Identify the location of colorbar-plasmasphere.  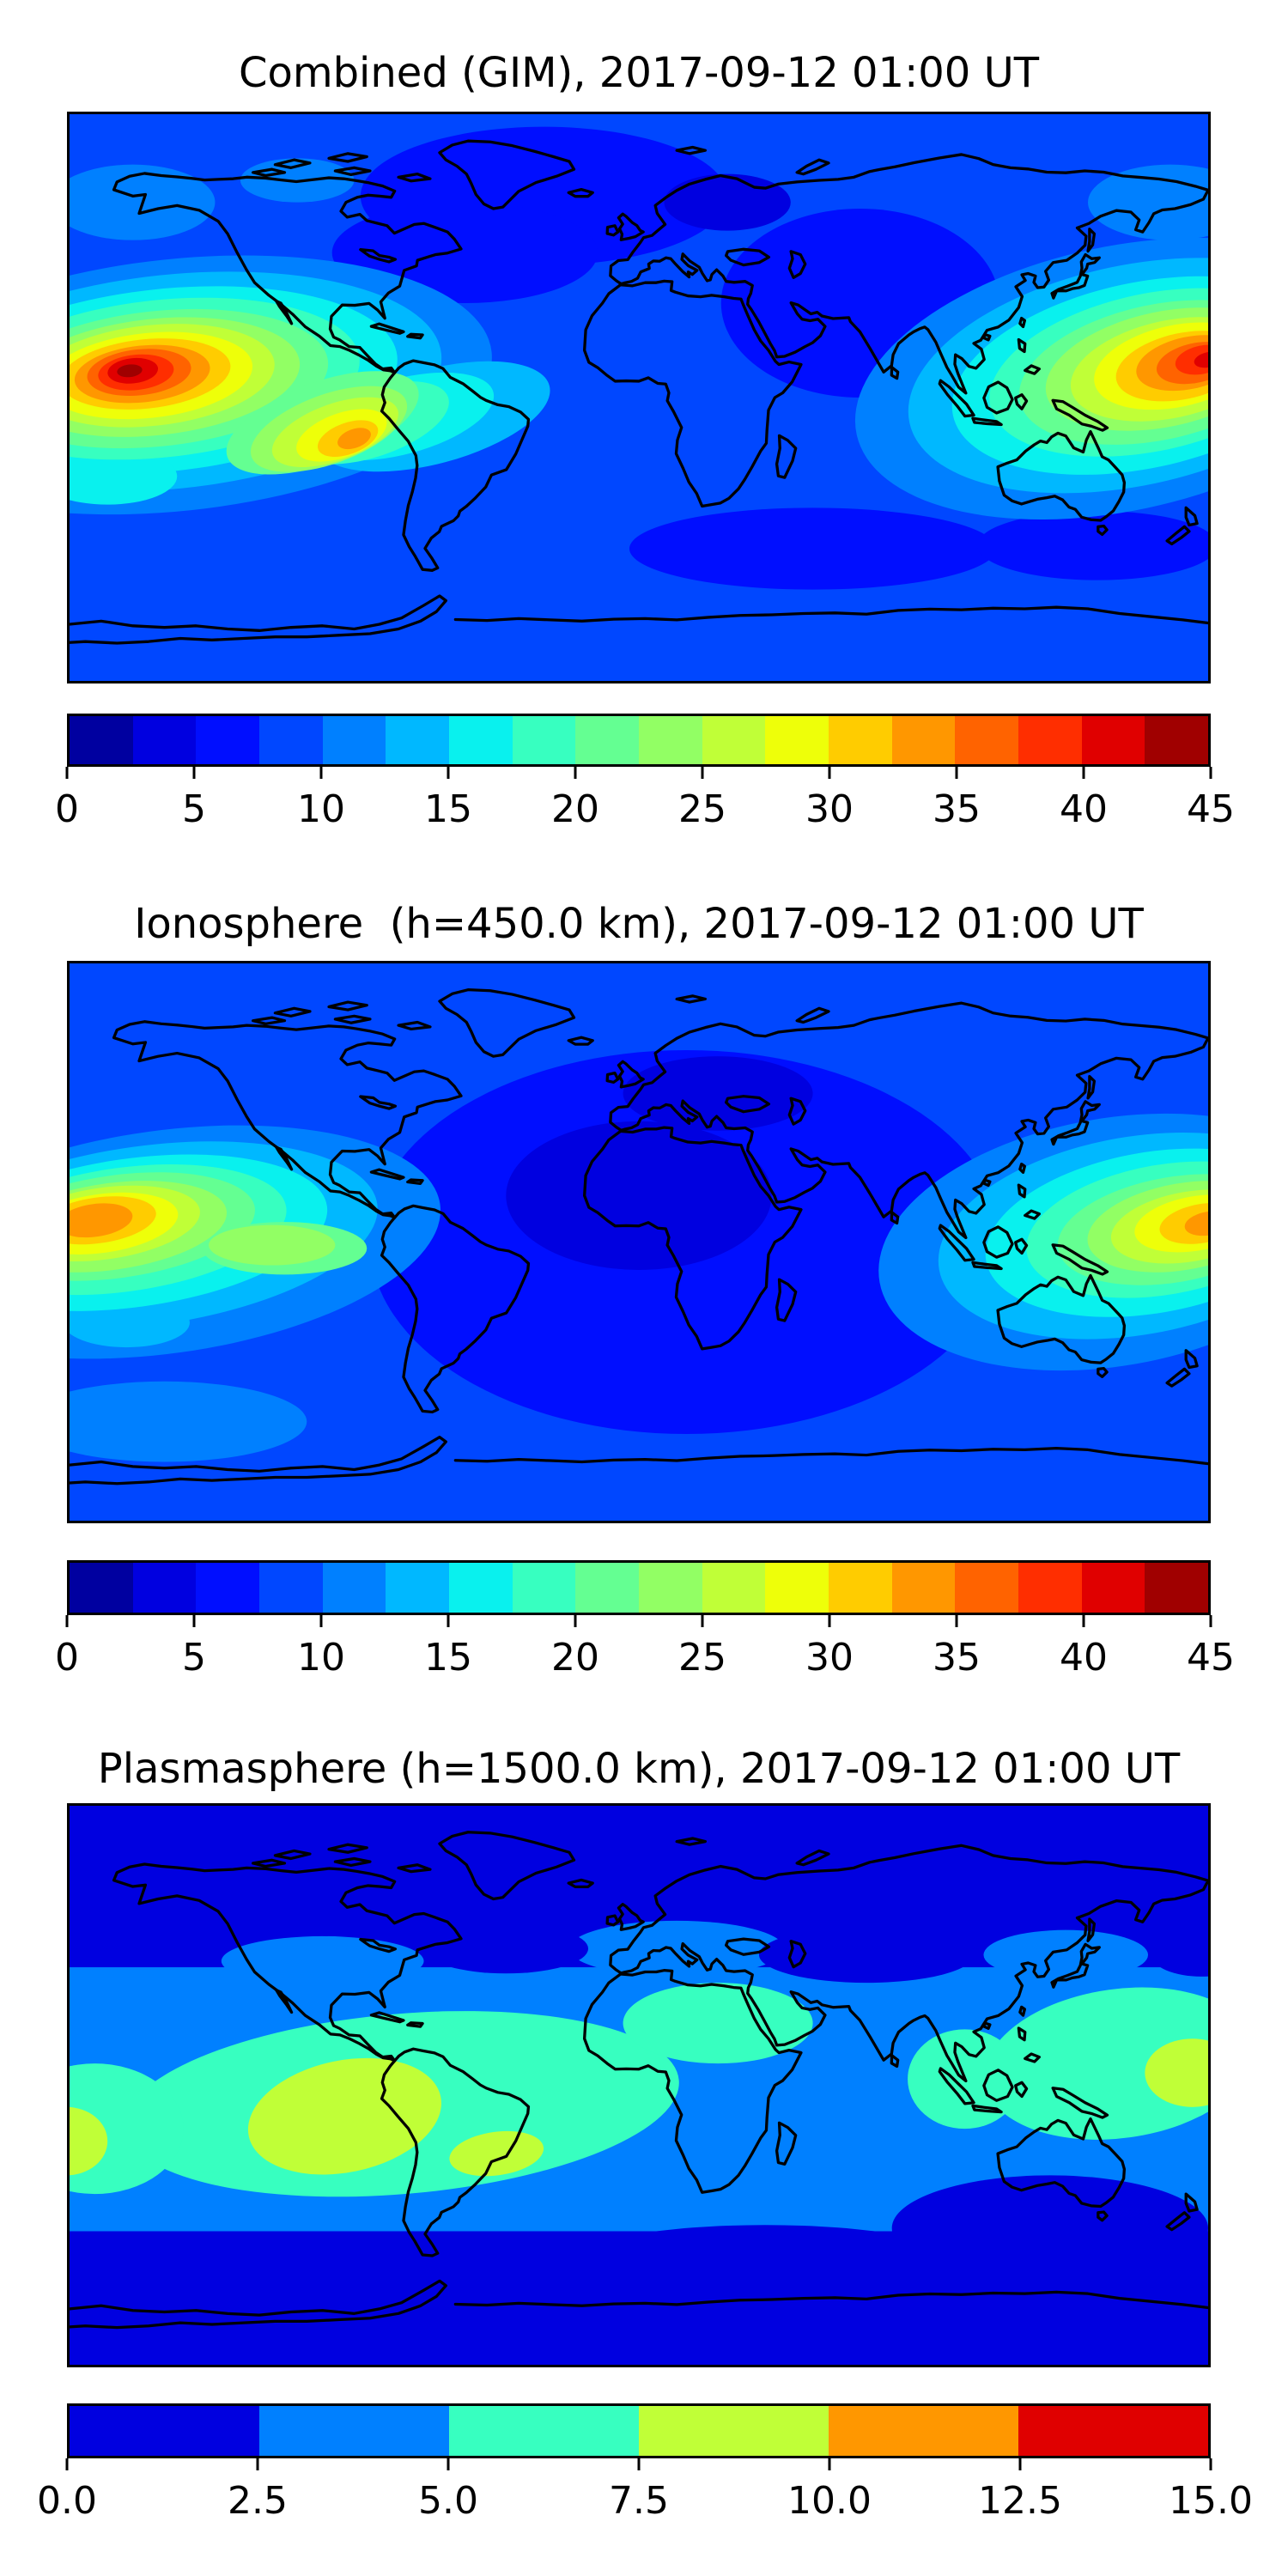
(639, 2430).